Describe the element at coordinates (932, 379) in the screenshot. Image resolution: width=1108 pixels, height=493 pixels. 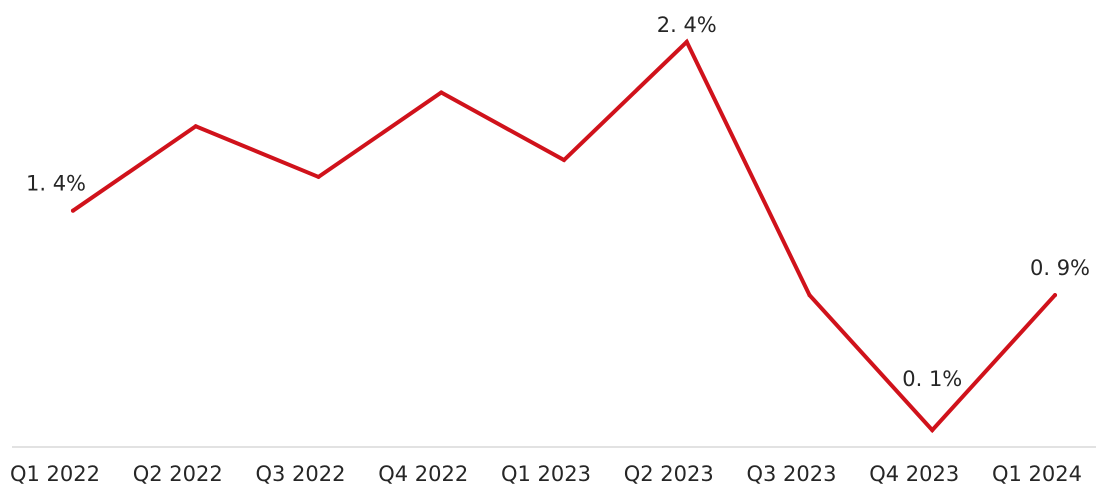
I see `data-label-8: 0. 1%` at that location.